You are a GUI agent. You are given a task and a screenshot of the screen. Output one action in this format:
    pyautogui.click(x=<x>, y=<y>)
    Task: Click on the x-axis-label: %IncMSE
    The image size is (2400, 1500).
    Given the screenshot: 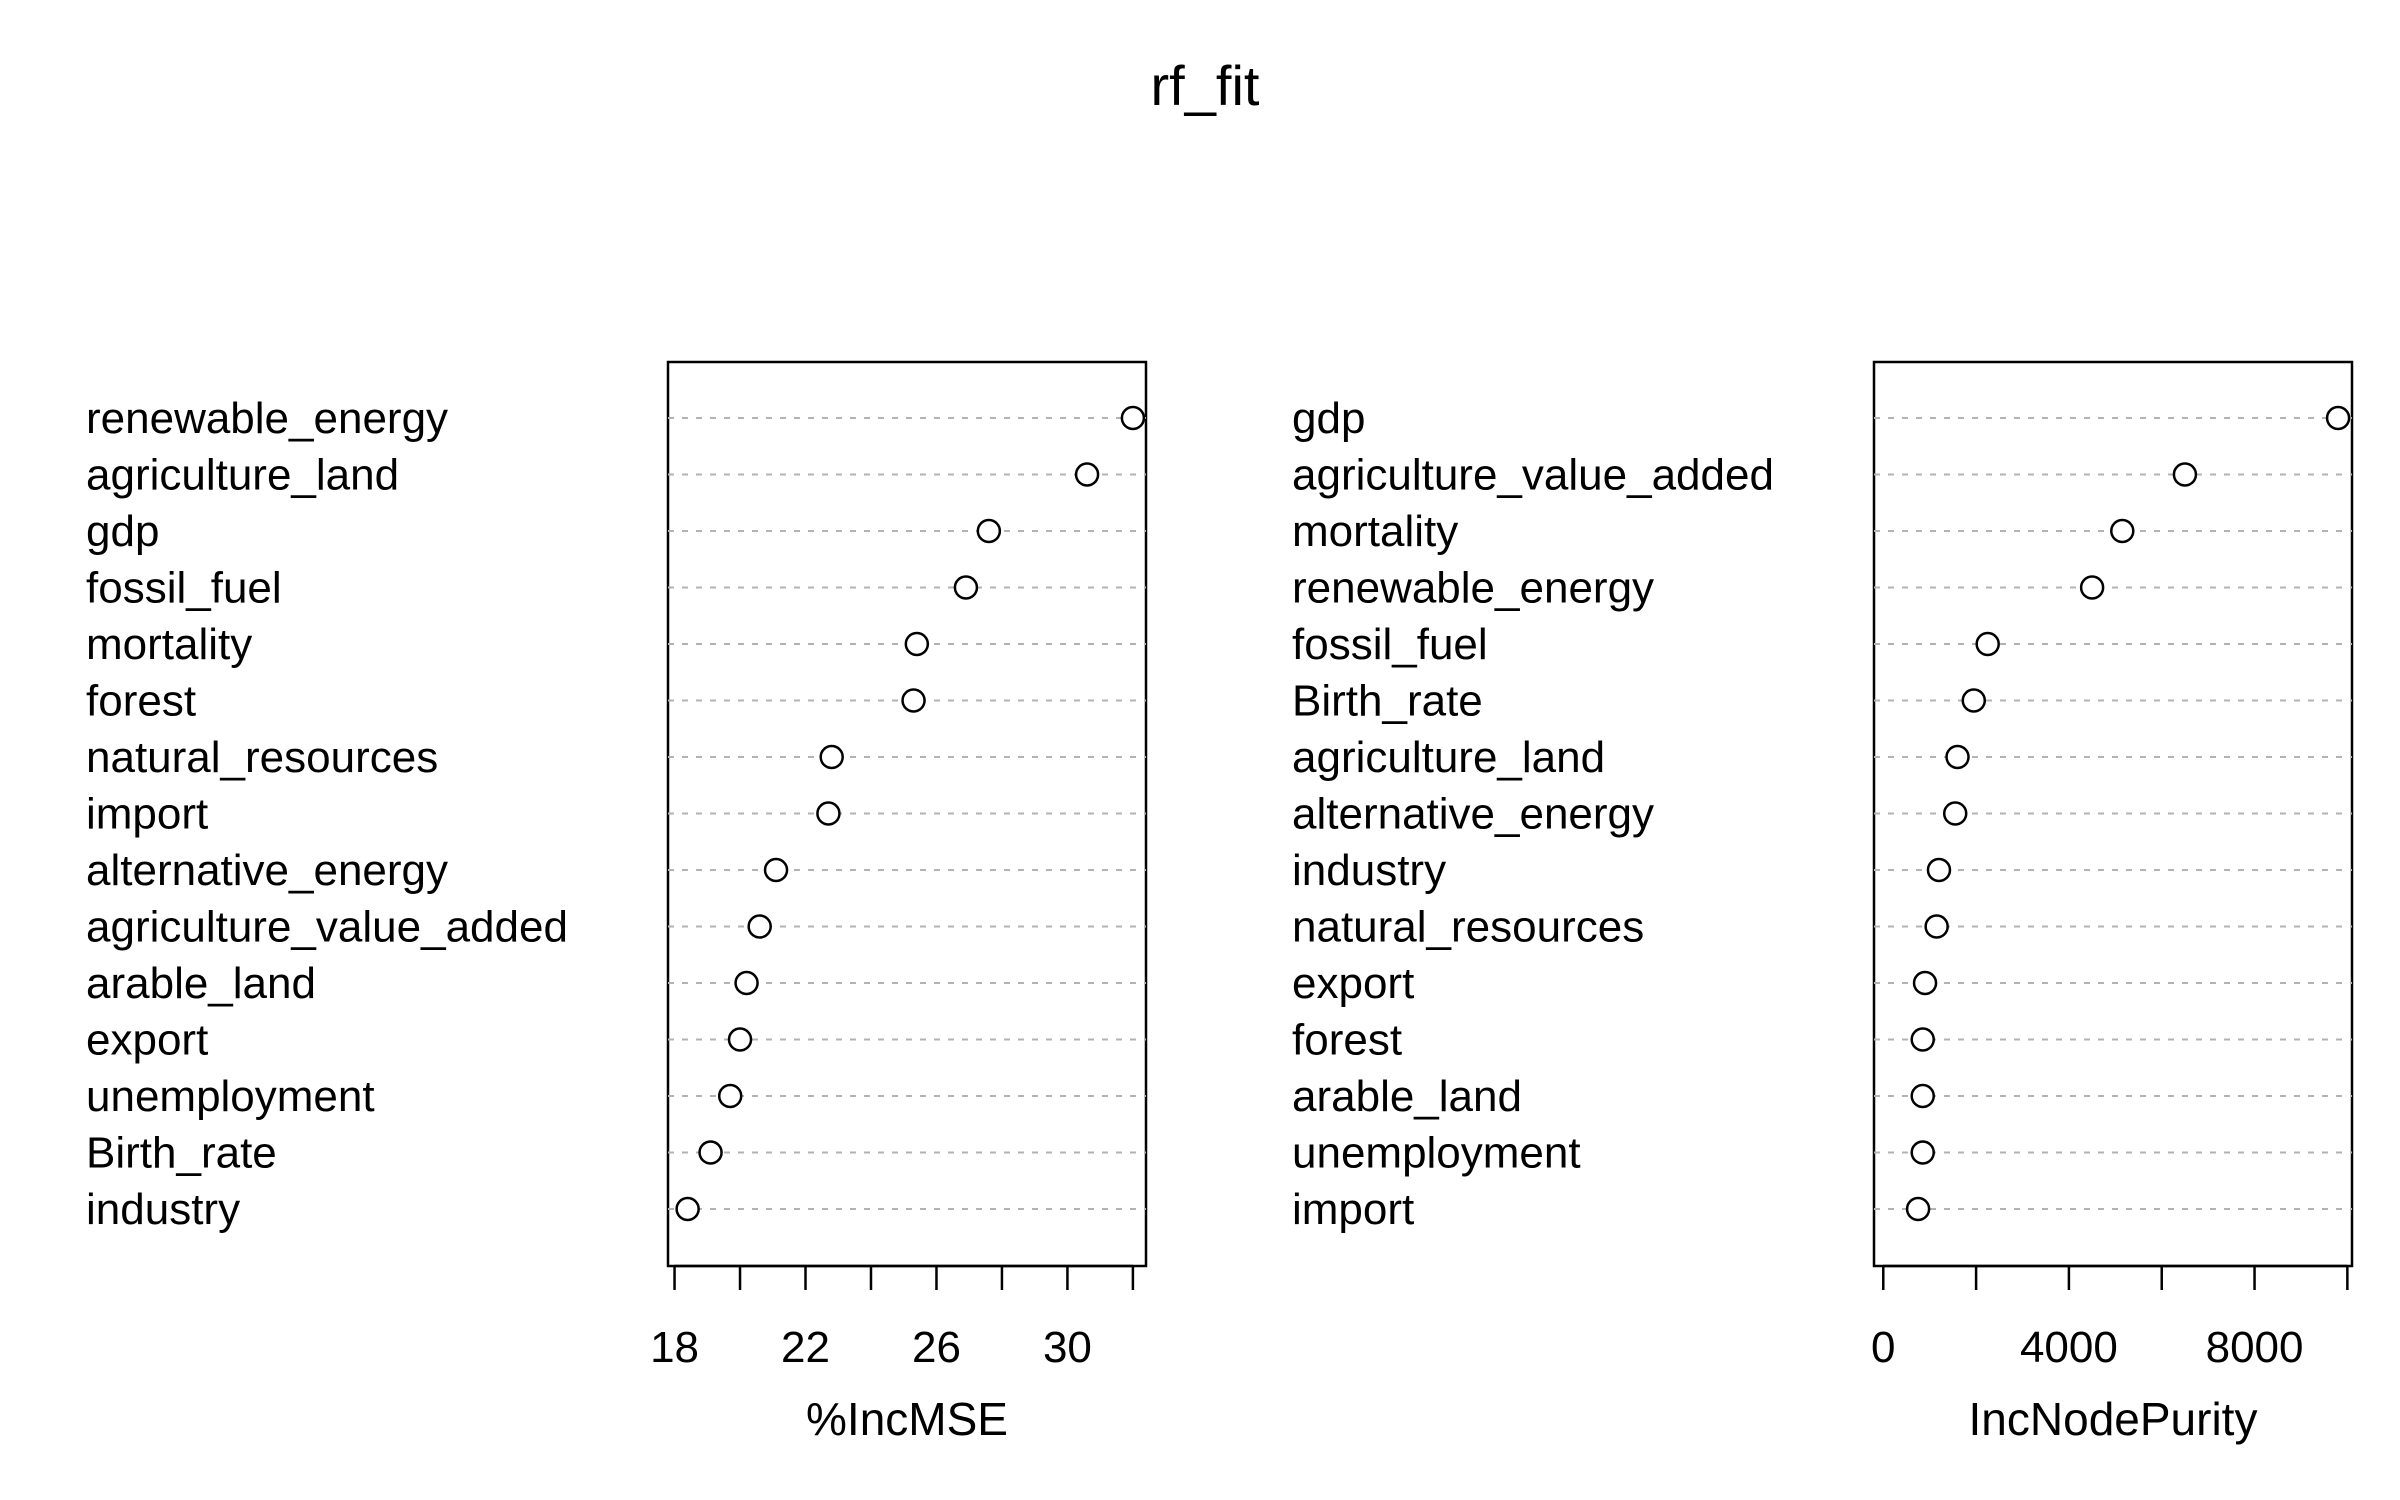 What is the action you would take?
    pyautogui.click(x=907, y=1419)
    